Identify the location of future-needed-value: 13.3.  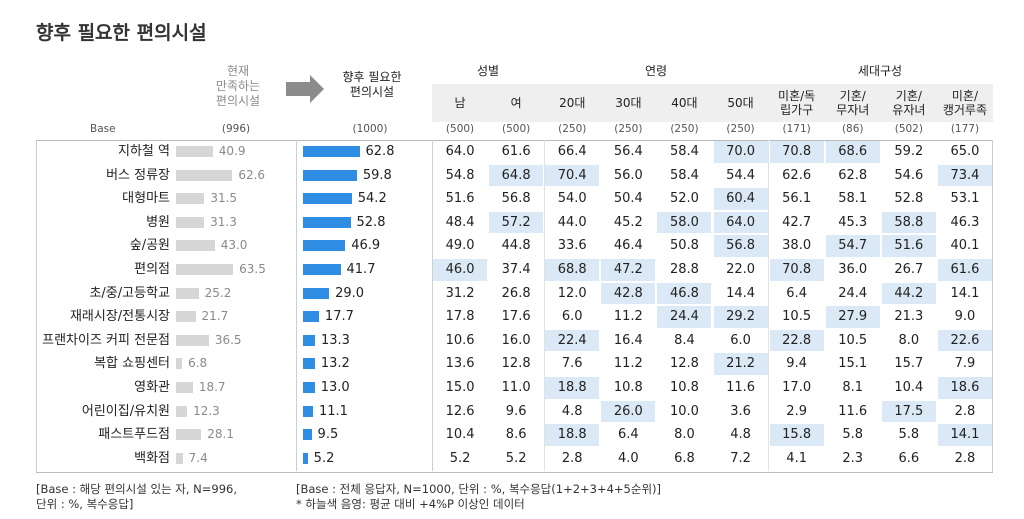
(335, 340).